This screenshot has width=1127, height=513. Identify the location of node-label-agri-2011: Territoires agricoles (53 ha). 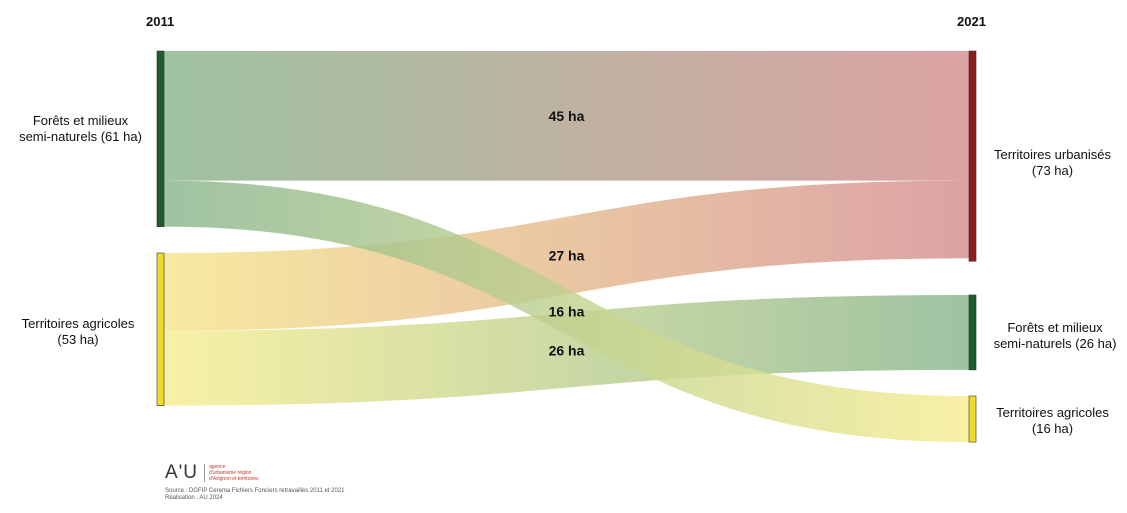
(78, 331).